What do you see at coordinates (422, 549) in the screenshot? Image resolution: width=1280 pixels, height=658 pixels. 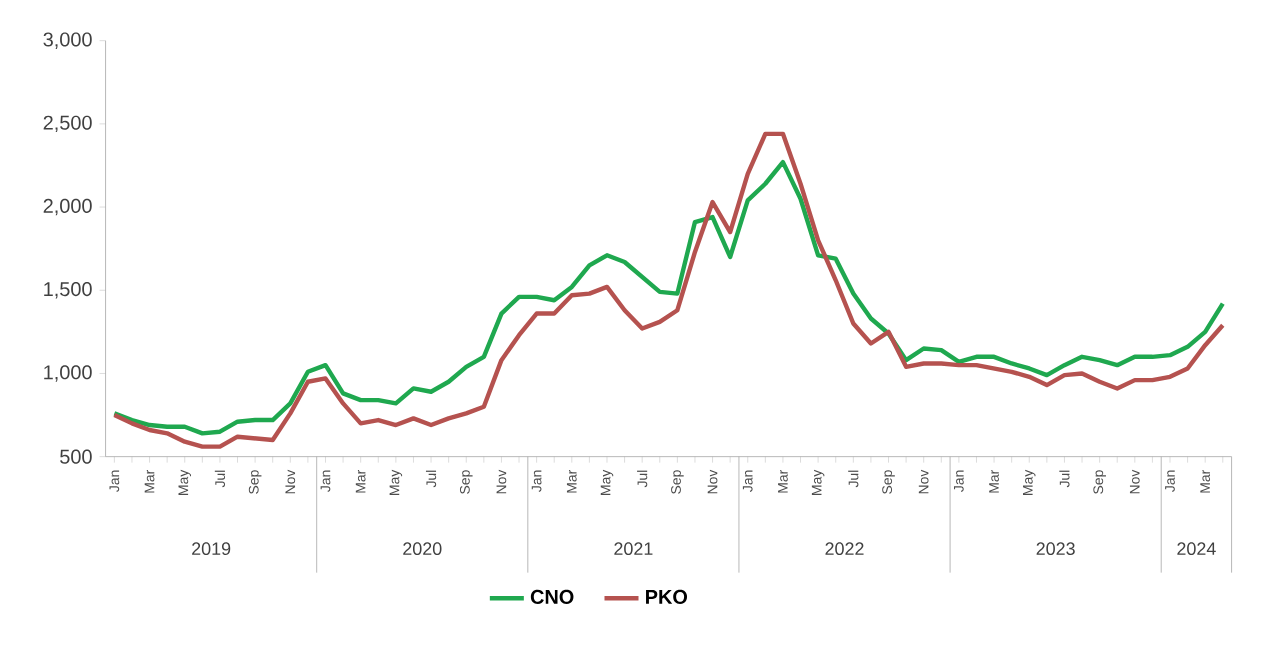 I see `text: 2020` at bounding box center [422, 549].